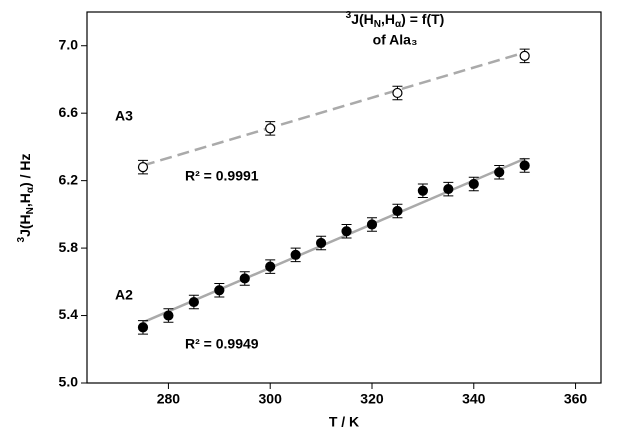  What do you see at coordinates (124, 116) in the screenshot?
I see `series-label: A3` at bounding box center [124, 116].